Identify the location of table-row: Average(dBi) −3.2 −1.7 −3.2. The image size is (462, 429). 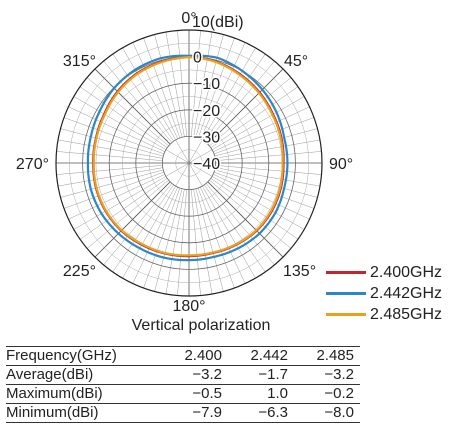
(183, 375).